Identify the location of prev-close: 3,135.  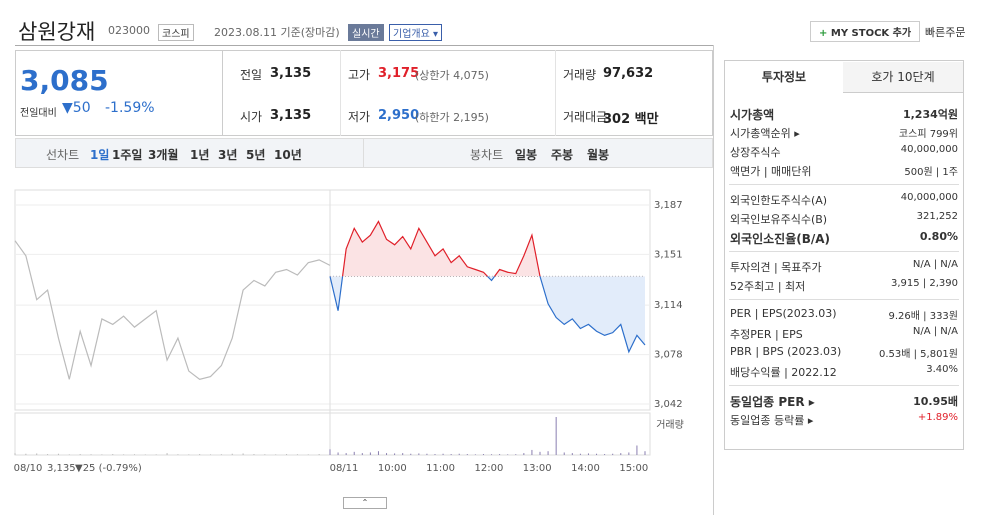
(61, 468).